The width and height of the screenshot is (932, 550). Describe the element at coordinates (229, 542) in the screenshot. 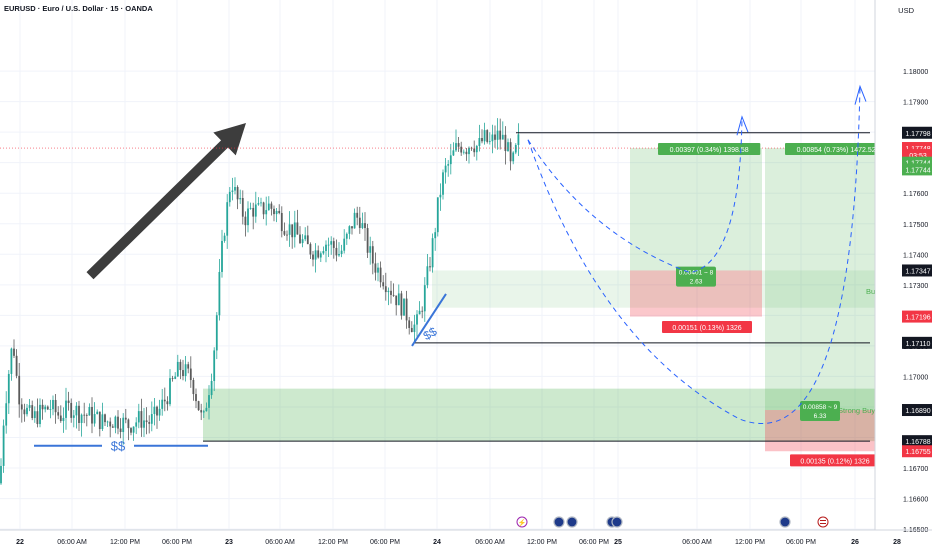

I see `x-tick-label: 23` at that location.